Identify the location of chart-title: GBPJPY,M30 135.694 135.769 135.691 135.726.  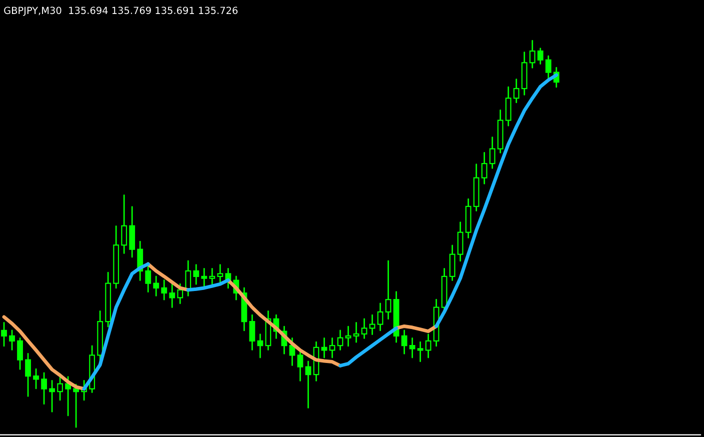
(121, 11).